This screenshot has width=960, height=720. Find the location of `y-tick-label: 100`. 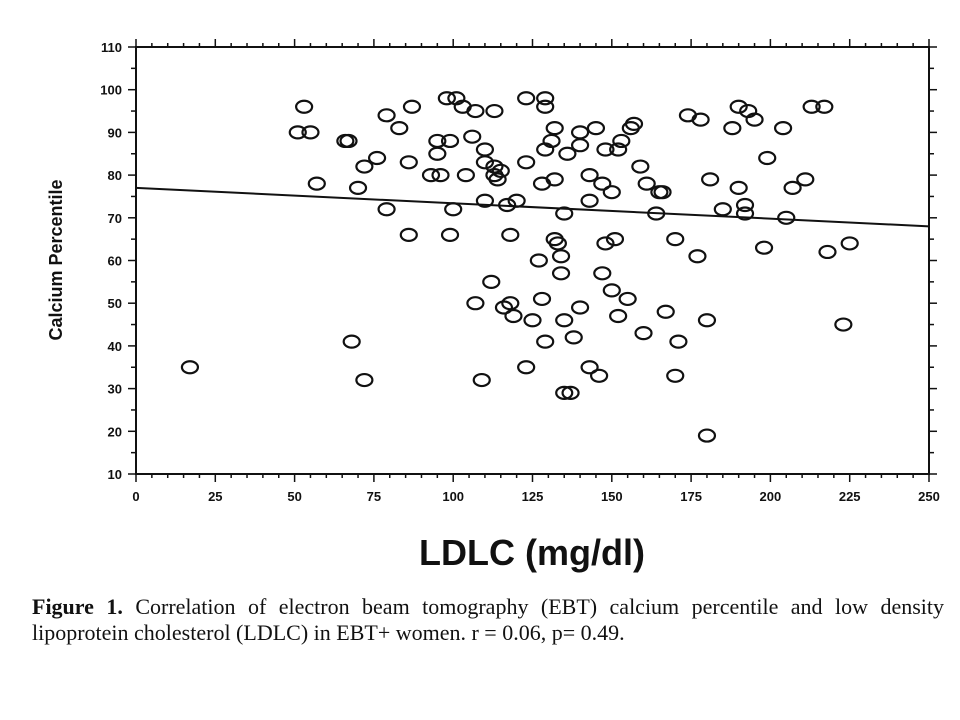

y-tick-label: 100 is located at coordinates (111, 90).